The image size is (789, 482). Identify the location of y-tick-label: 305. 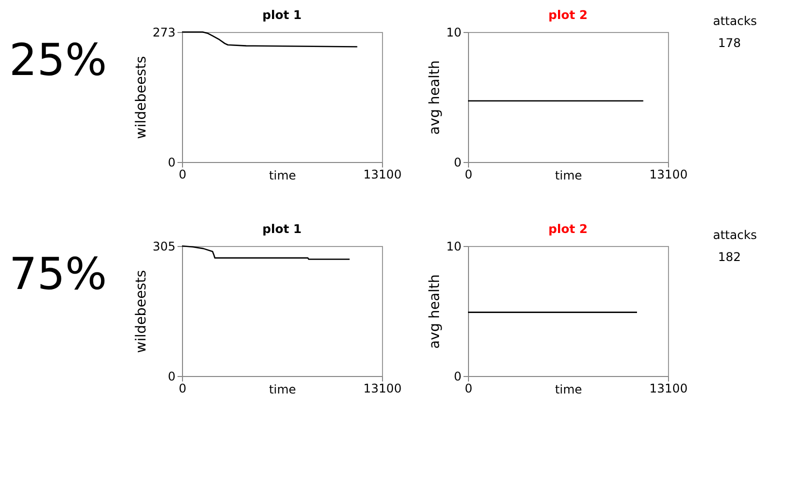
(164, 247).